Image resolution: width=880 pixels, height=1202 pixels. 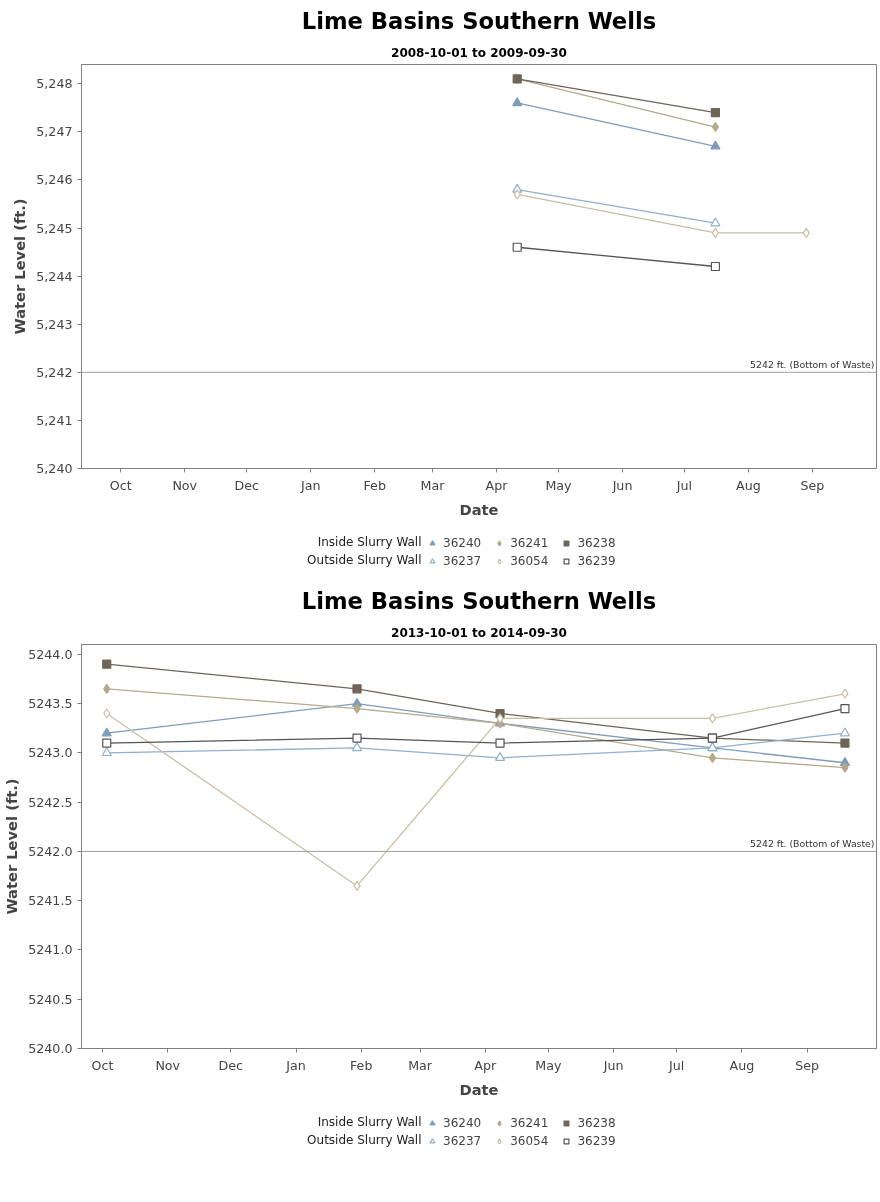 What do you see at coordinates (54, 276) in the screenshot?
I see `y-tick-label: 5,244` at bounding box center [54, 276].